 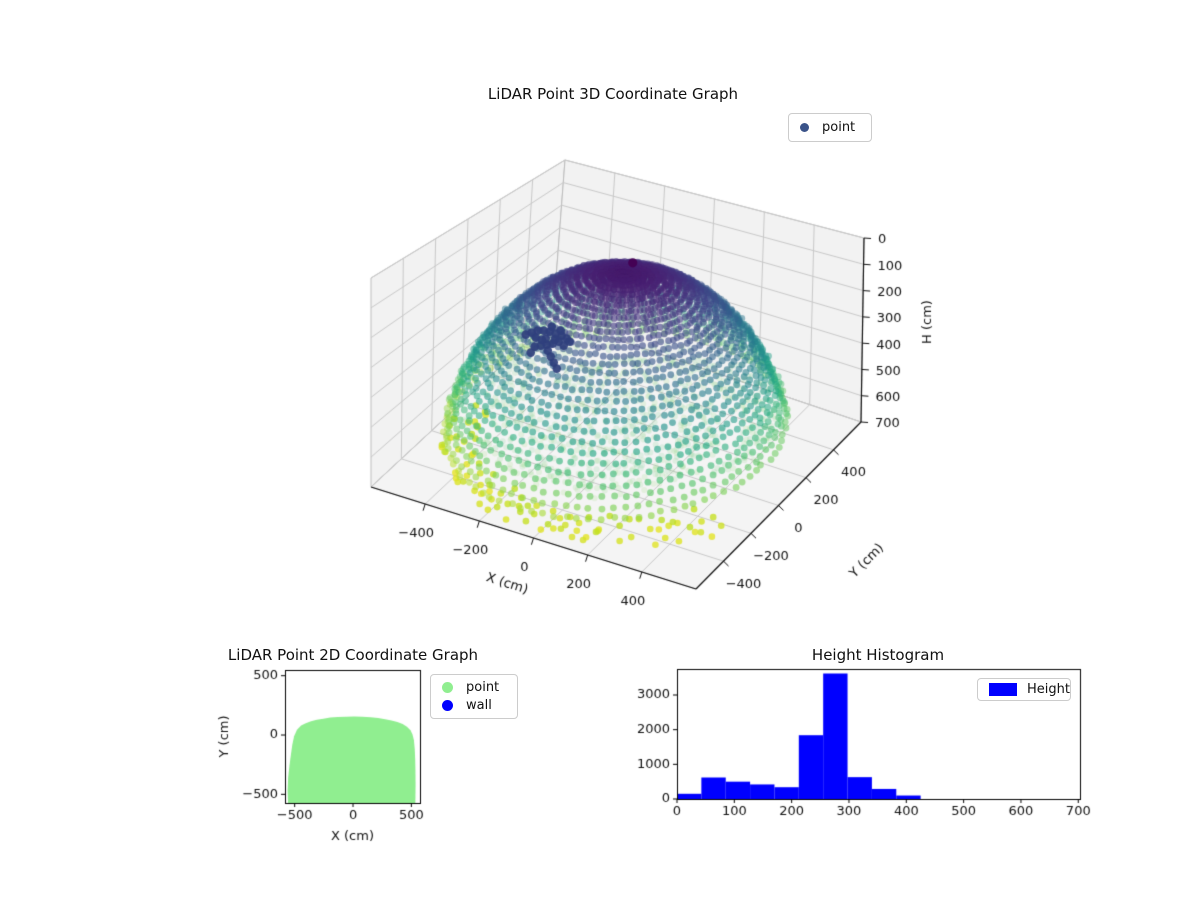 What do you see at coordinates (353, 655) in the screenshot?
I see `plot2d-title: LiDAR Point 2D Coordinate Graph` at bounding box center [353, 655].